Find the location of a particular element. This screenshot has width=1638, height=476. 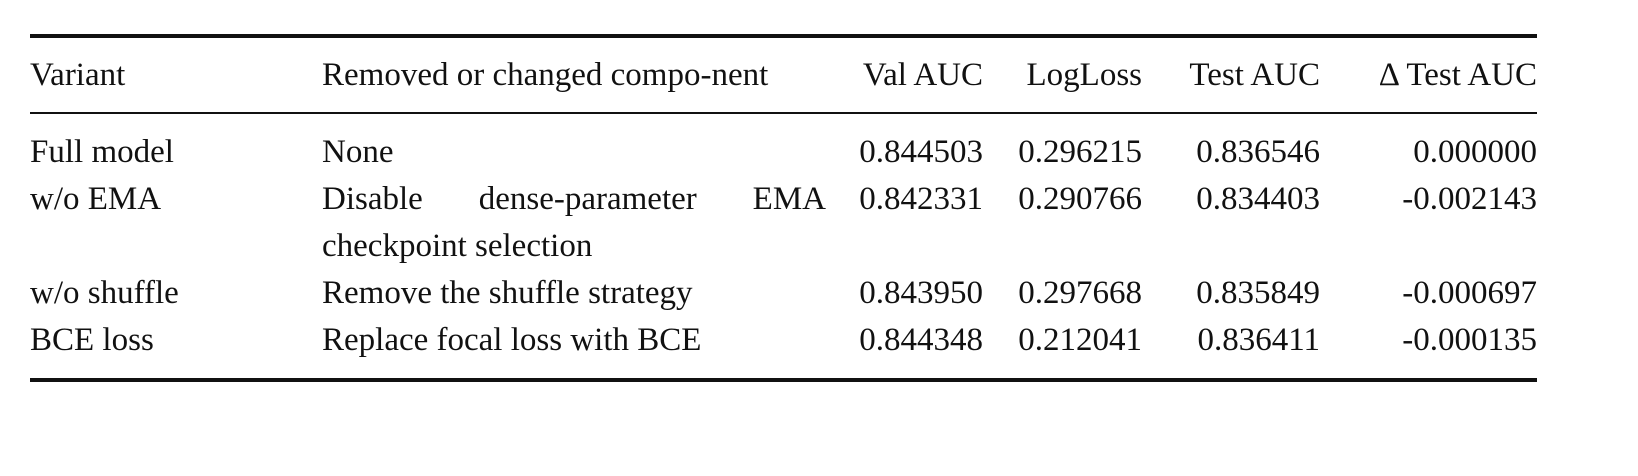

header-cell: Removed or changed compo-nent is located at coordinates (580, 75).